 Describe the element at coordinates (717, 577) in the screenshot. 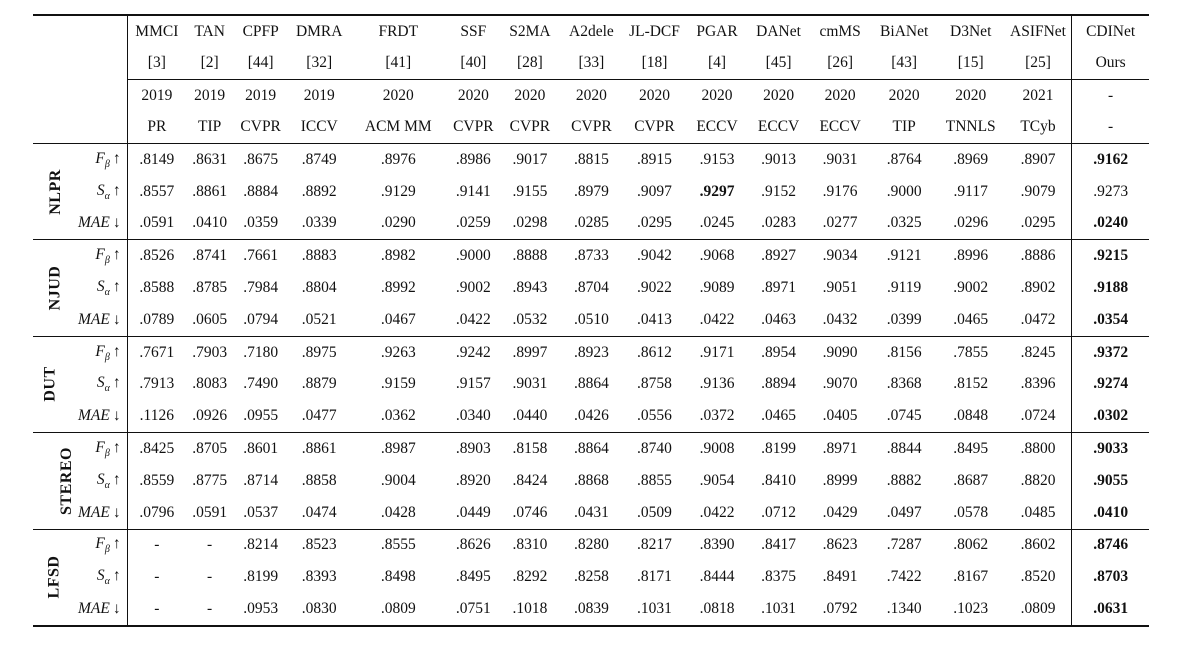

I see `metric-value: .8444` at that location.